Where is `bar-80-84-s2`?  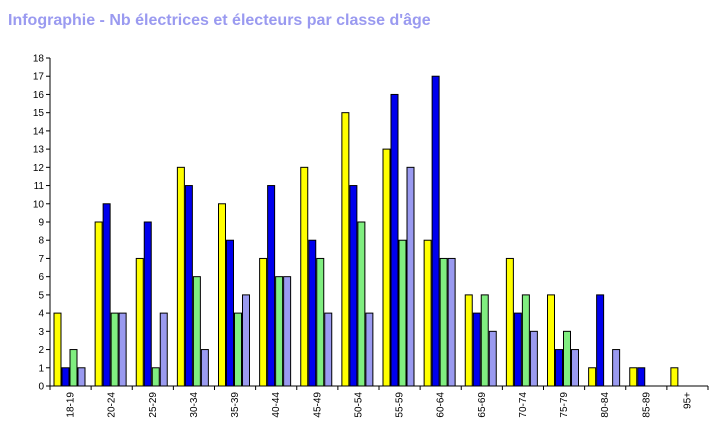 bar-80-84-s2 is located at coordinates (600, 340).